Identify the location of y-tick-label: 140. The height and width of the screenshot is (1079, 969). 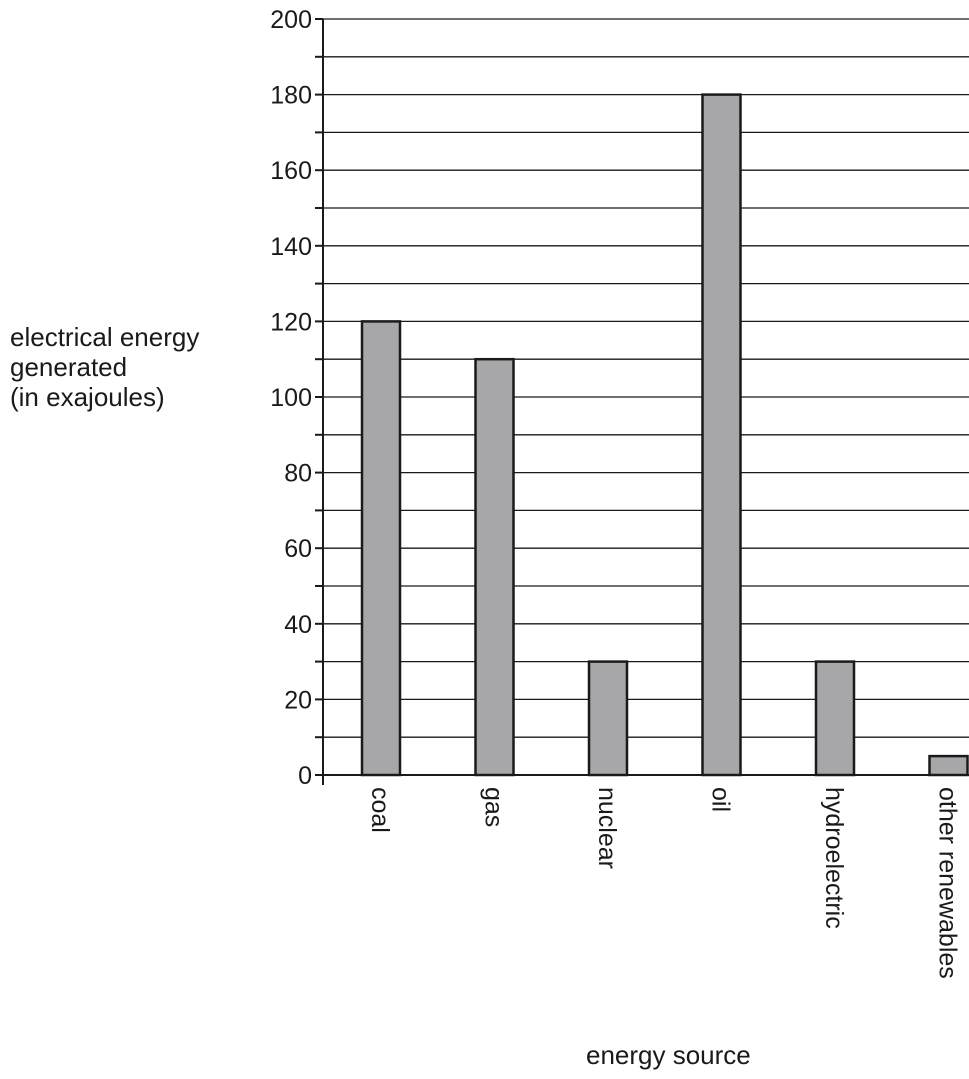
(291, 247).